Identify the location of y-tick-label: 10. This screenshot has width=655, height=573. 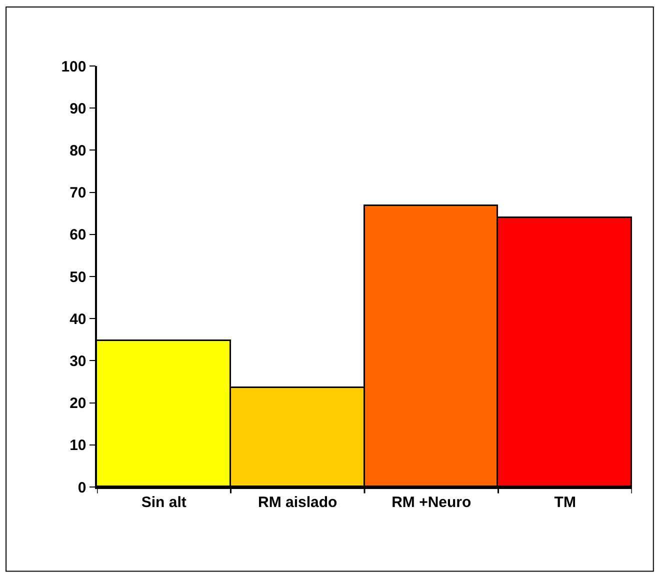
(78, 445).